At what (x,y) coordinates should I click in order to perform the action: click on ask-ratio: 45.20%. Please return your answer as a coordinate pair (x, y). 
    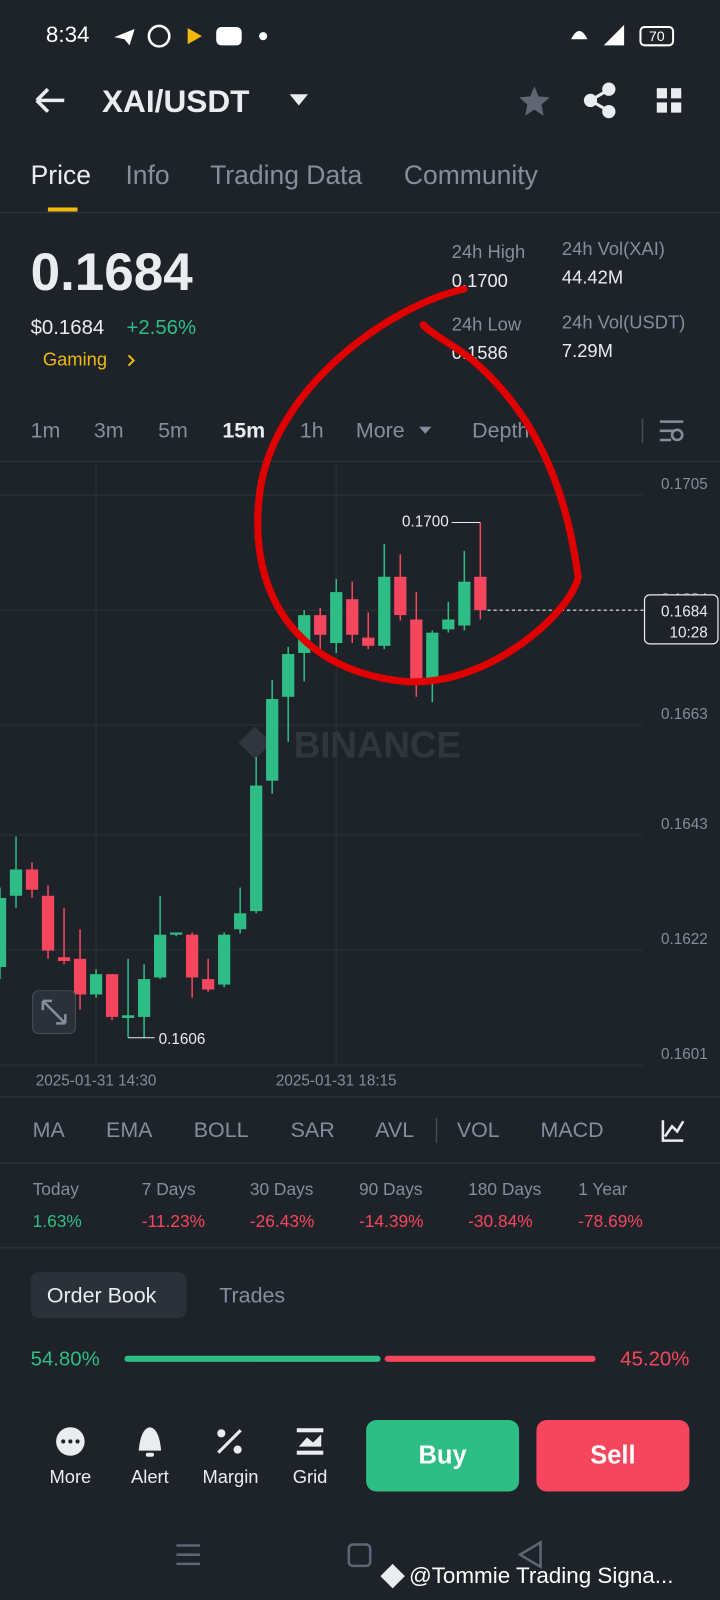
    Looking at the image, I should click on (654, 1359).